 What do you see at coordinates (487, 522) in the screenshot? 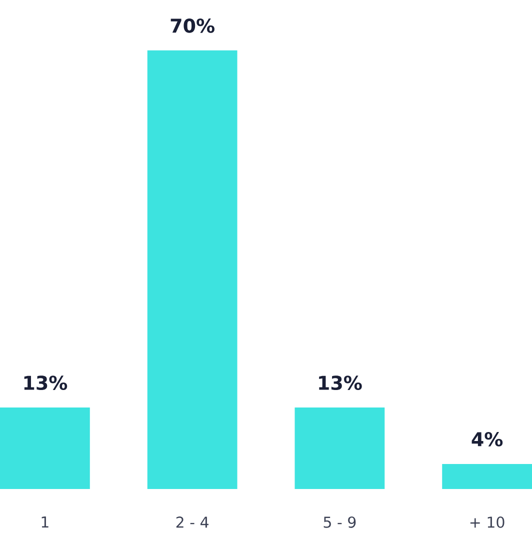
I see `x-tick-label: + 10` at bounding box center [487, 522].